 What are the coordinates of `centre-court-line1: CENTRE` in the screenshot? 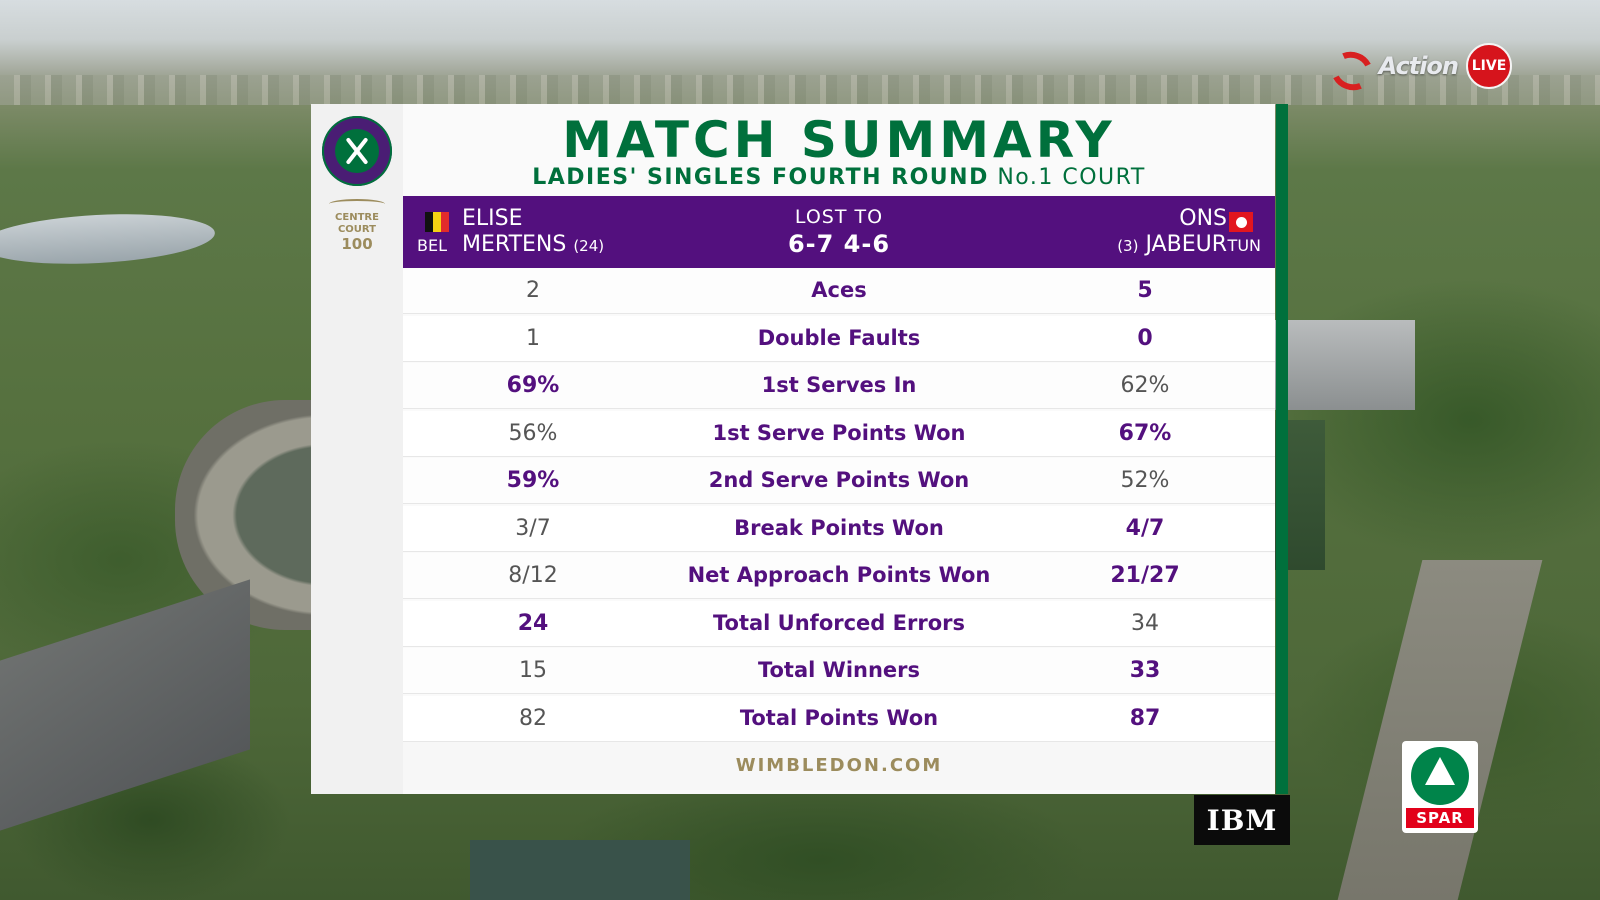 It's located at (357, 217).